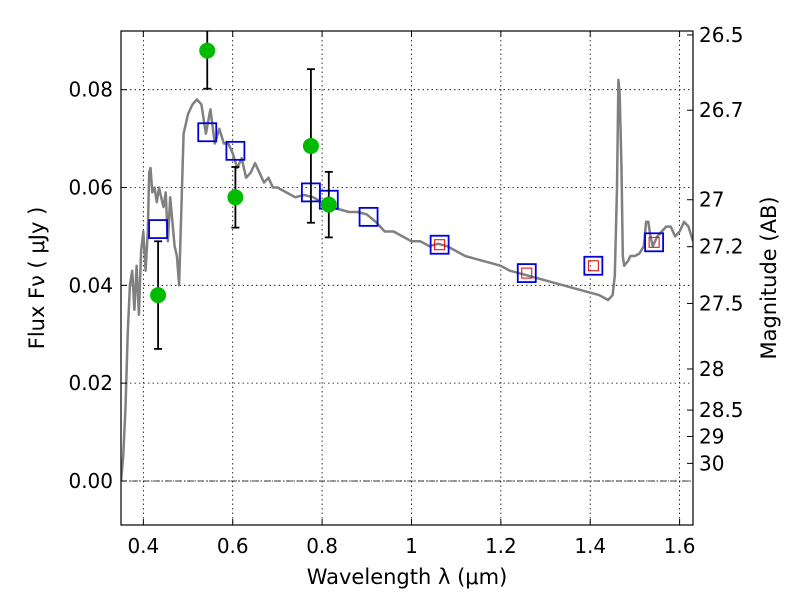  What do you see at coordinates (233, 546) in the screenshot?
I see `x-tick-label: 0.6` at bounding box center [233, 546].